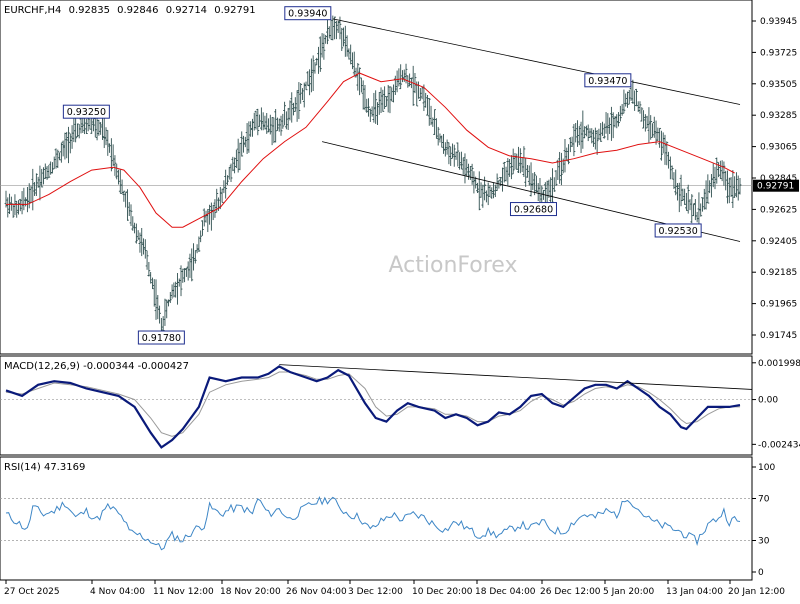  Describe the element at coordinates (183, 592) in the screenshot. I see `time-tick-label: 11 Nov 12:00` at that location.